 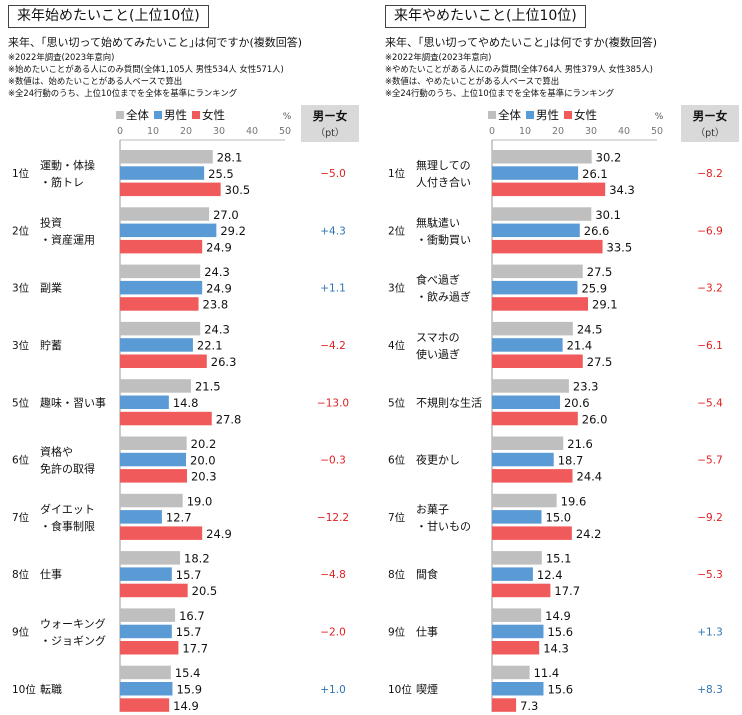 I want to click on data-label: 28.1, so click(x=230, y=158).